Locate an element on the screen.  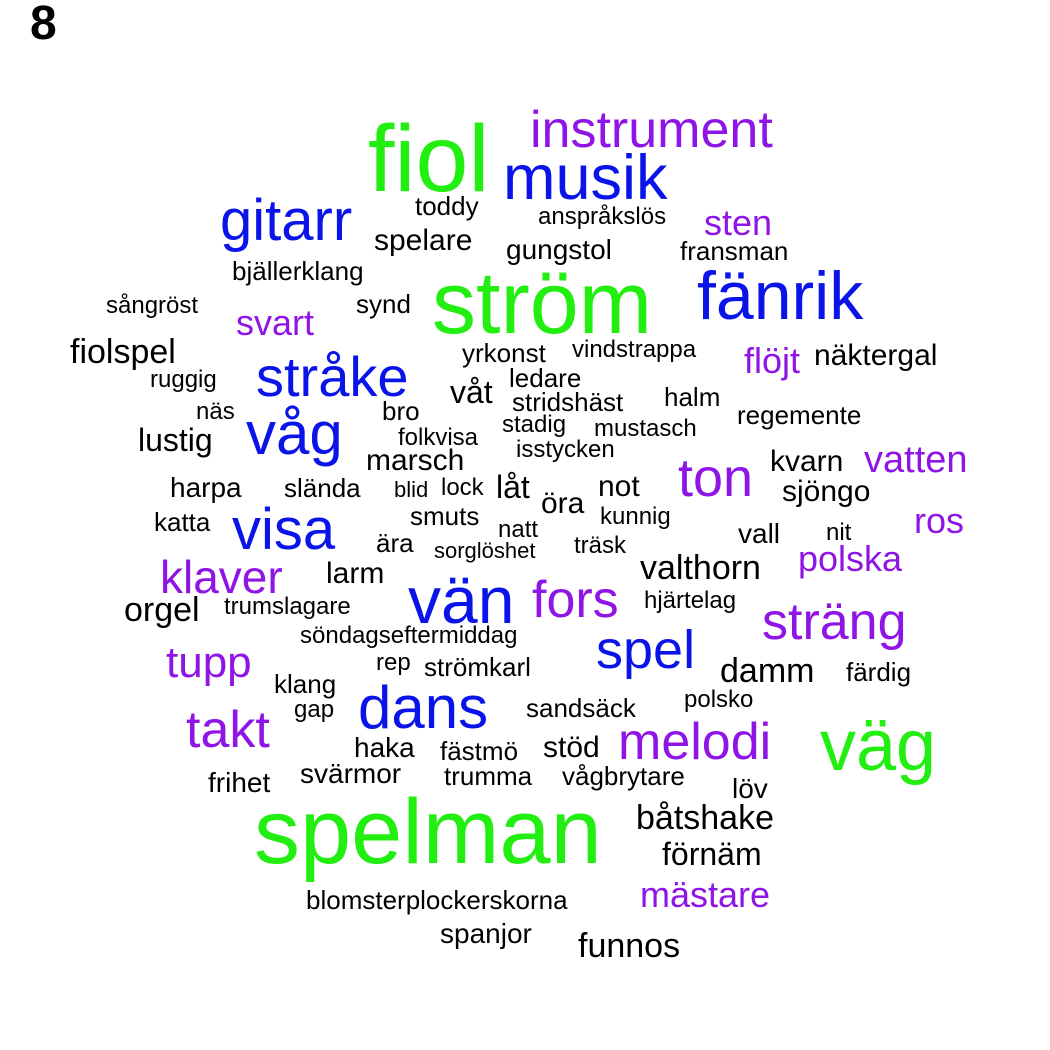
word-ra: öra is located at coordinates (563, 503).